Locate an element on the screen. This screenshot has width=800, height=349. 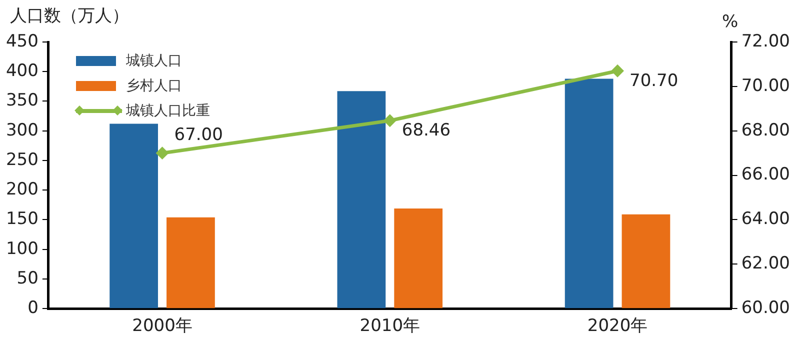
data-label: 70.70 is located at coordinates (654, 80).